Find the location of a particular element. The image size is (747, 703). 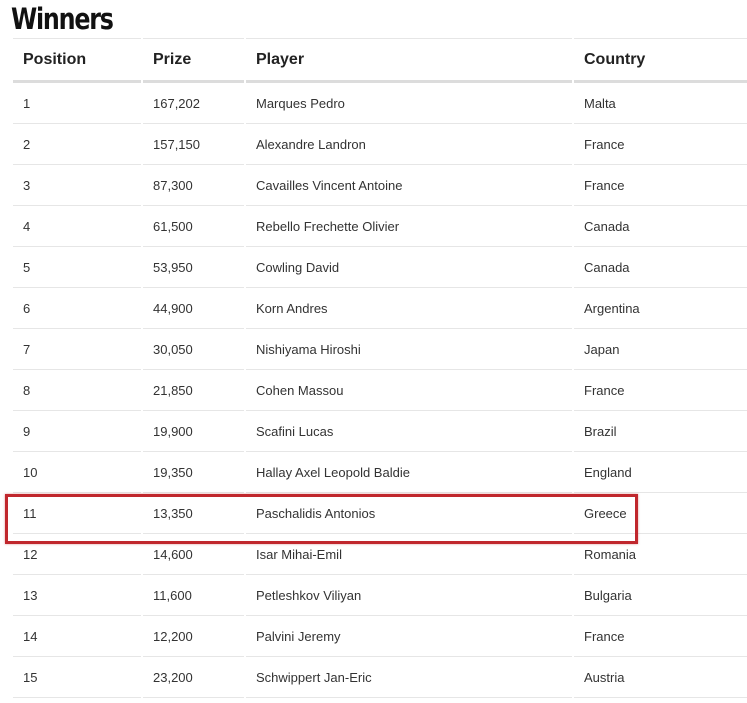

cell-country: Bulgaria is located at coordinates (660, 595).